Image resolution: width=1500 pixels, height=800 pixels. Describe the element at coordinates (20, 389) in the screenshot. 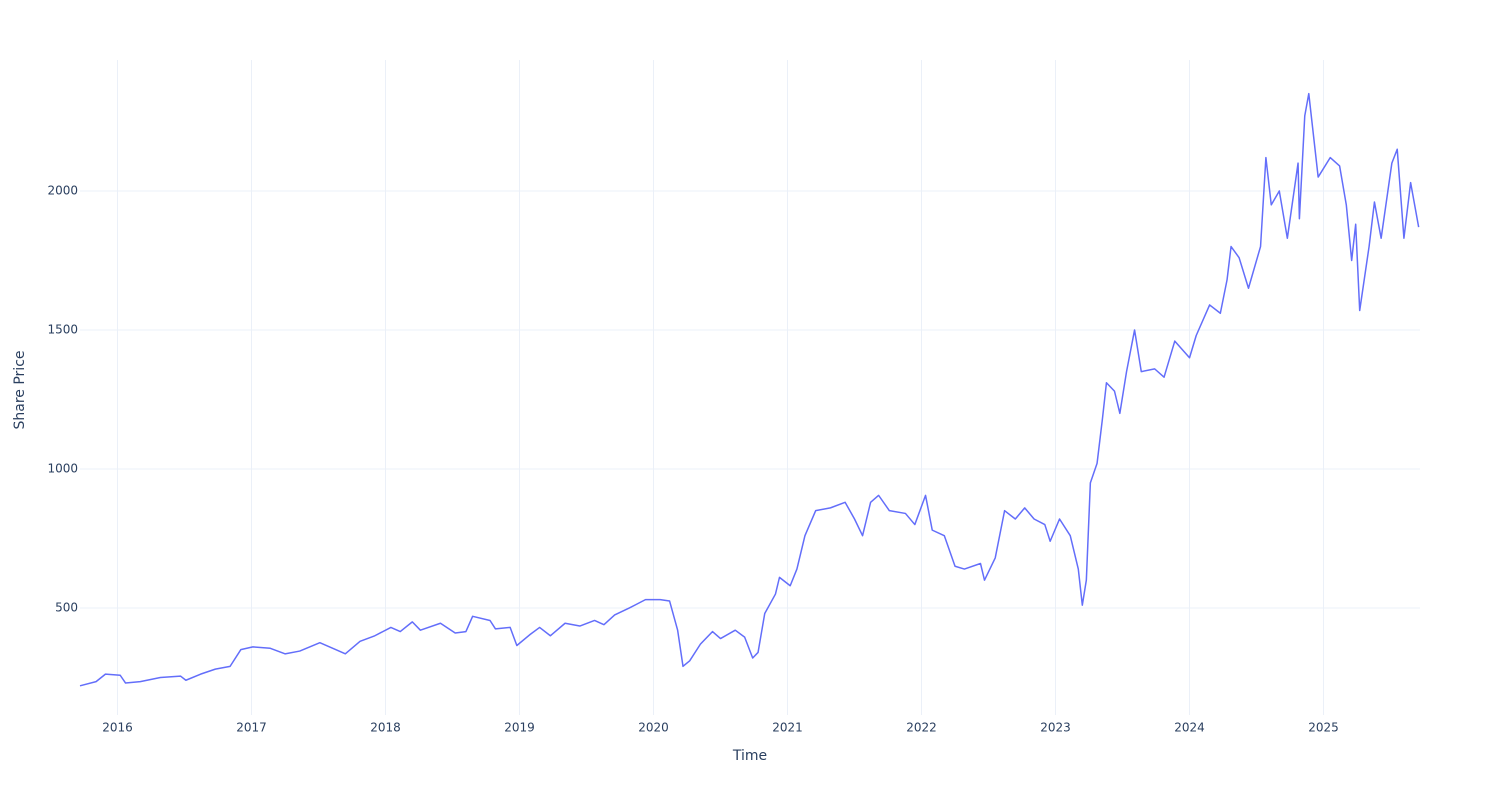

I see `y-axis-title: Share Price` at that location.